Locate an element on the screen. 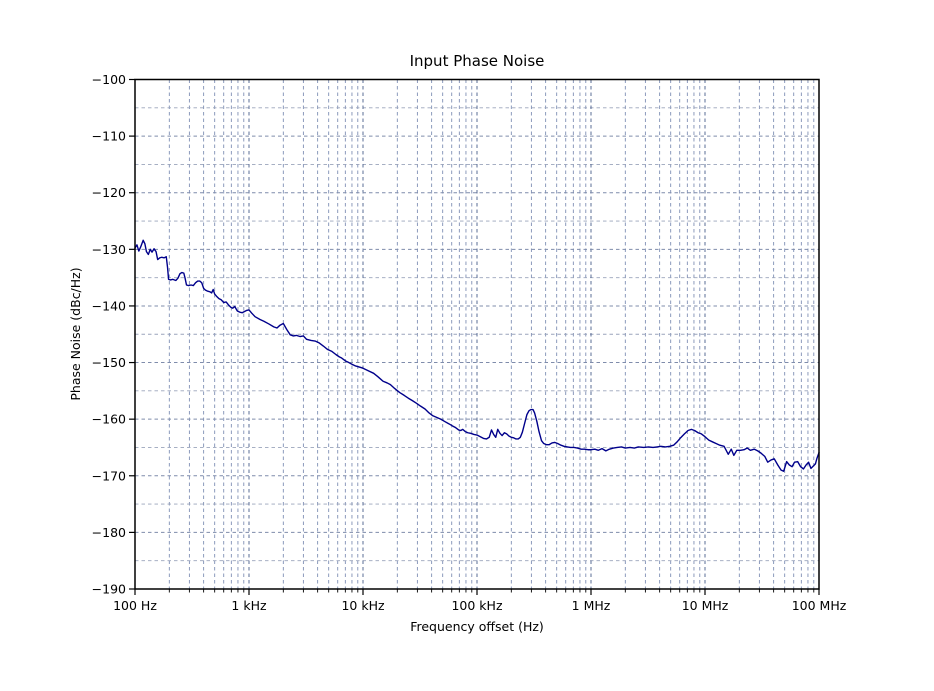 This screenshot has width=934, height=691. y-tick-label: −180 is located at coordinates (109, 532).